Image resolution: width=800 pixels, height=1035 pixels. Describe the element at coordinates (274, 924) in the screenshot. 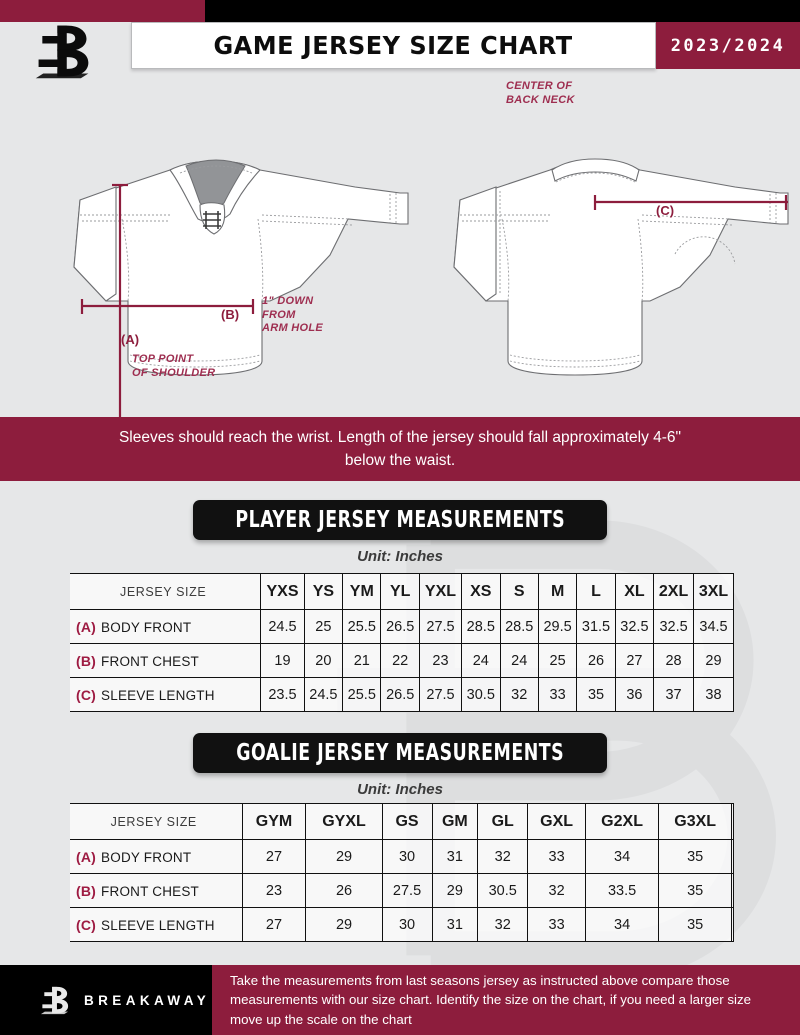

I see `goalie-cell-c-0: 27` at that location.